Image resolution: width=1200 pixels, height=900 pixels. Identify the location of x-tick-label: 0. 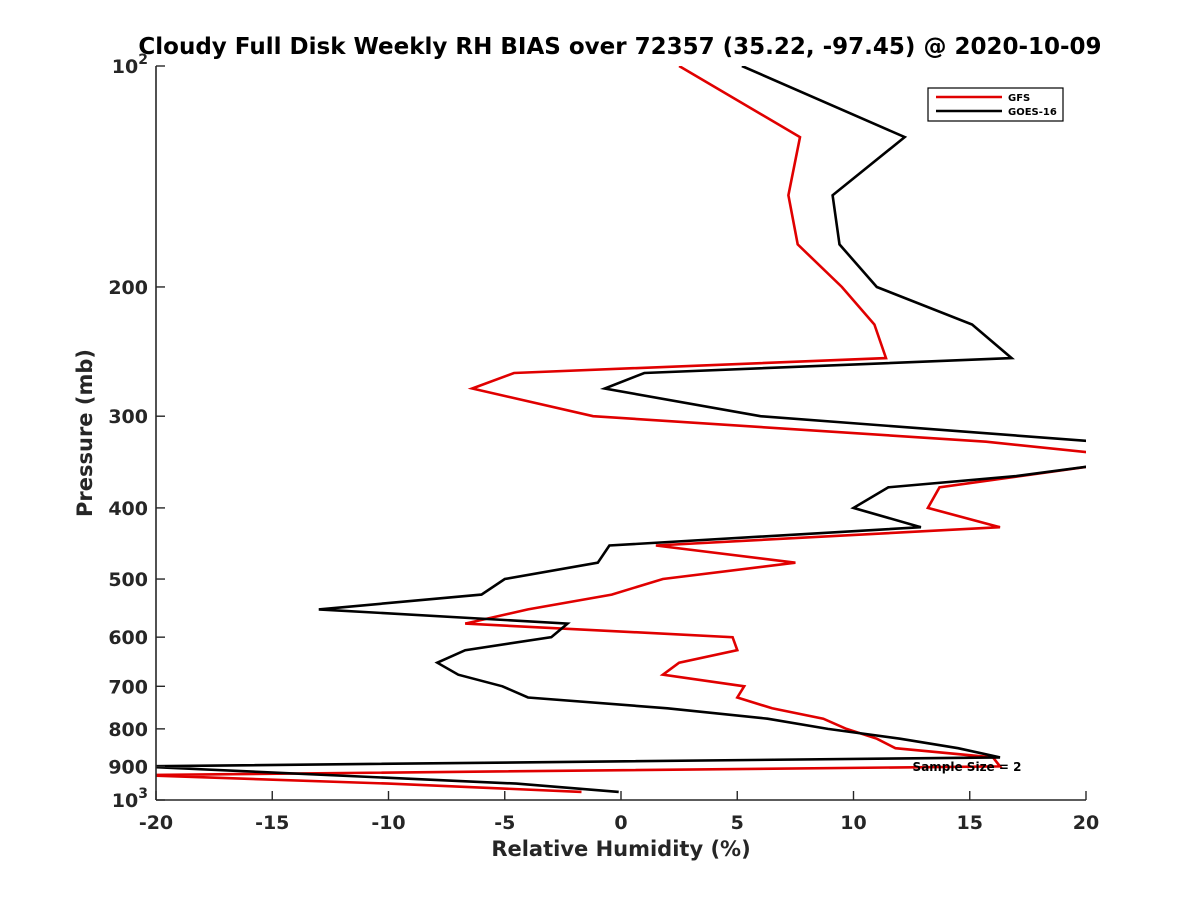
(620, 823).